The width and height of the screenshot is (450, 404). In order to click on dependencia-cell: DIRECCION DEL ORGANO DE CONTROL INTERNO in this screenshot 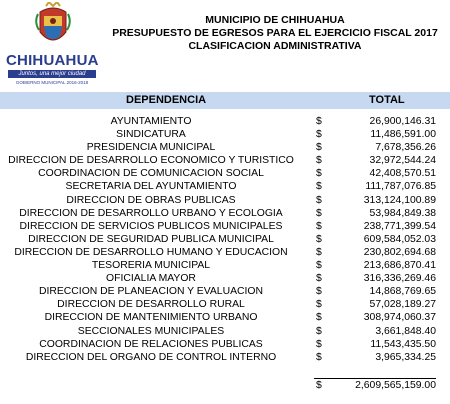, I will do `click(151, 357)`.